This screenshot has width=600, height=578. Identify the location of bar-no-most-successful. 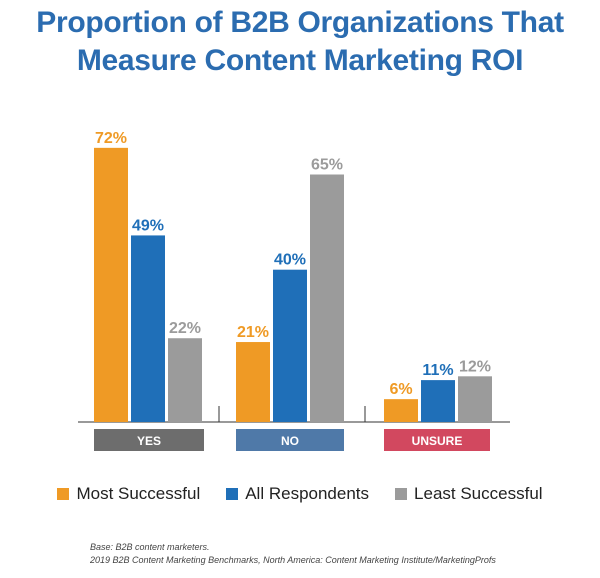
(253, 382).